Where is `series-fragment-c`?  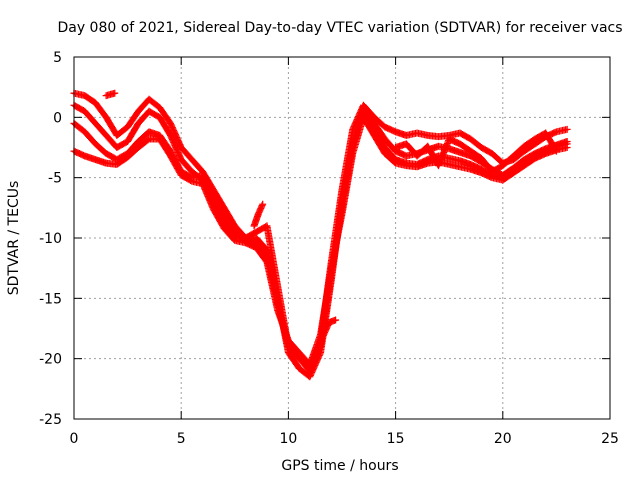
series-fragment-c is located at coordinates (326, 339).